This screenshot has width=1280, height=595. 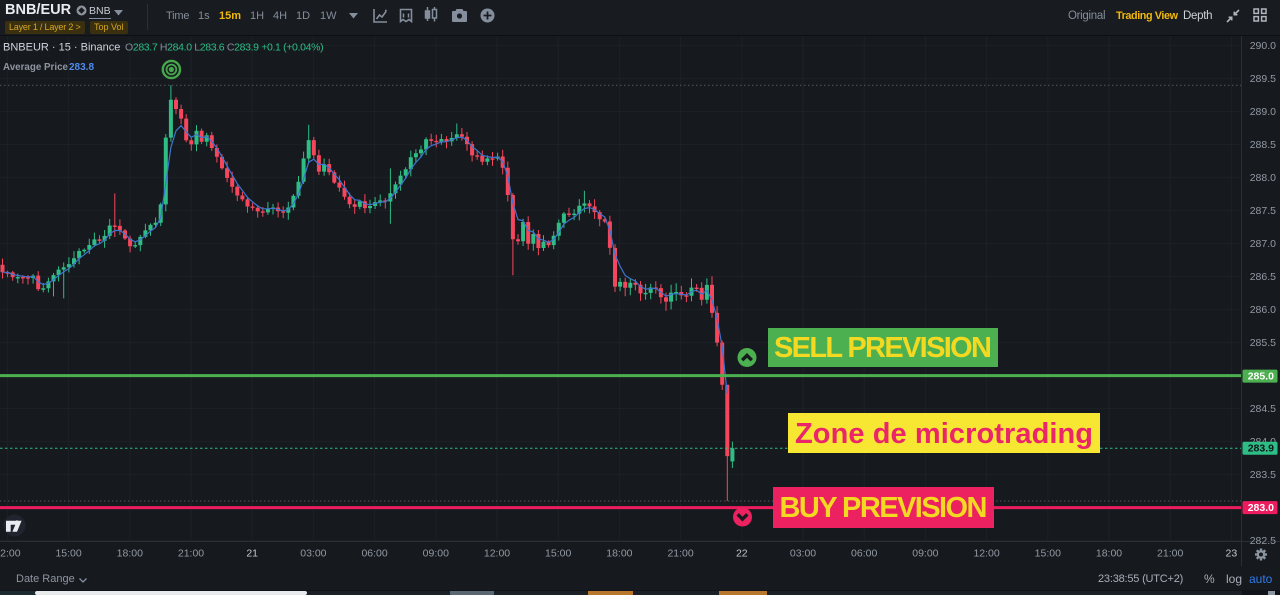 I want to click on svg-text: 282.5, so click(x=1263, y=541).